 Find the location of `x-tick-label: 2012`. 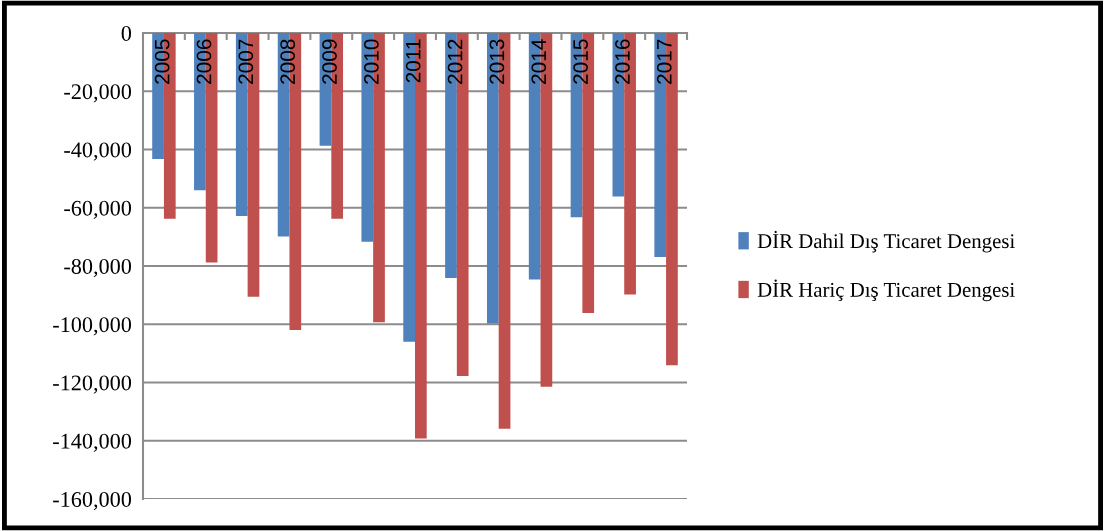

x-tick-label: 2012 is located at coordinates (455, 61).